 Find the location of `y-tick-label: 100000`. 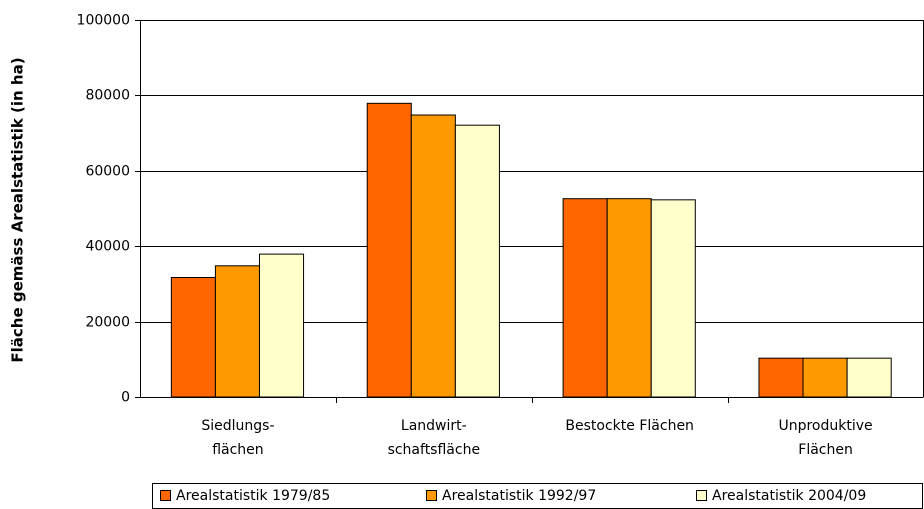

y-tick-label: 100000 is located at coordinates (103, 21).